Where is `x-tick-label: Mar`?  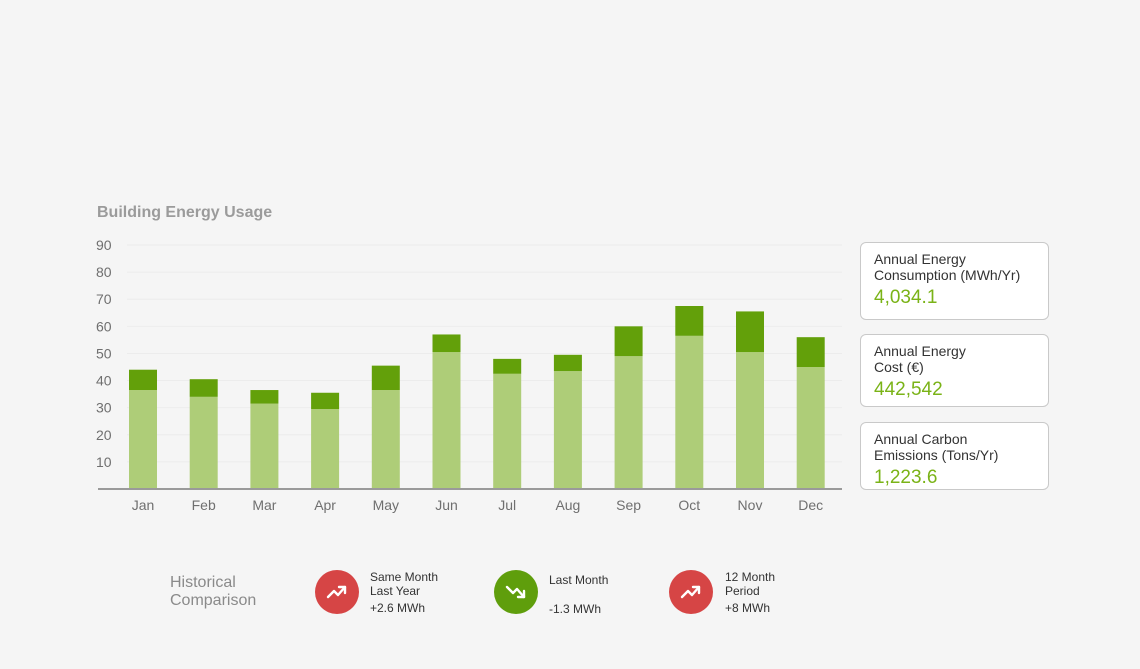
x-tick-label: Mar is located at coordinates (264, 505).